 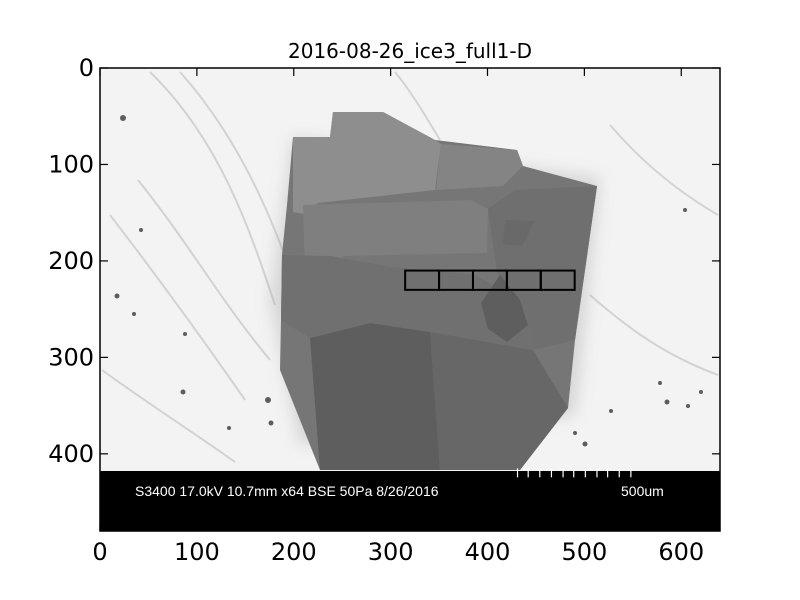 What do you see at coordinates (584, 552) in the screenshot?
I see `x-tick-label-500: 500` at bounding box center [584, 552].